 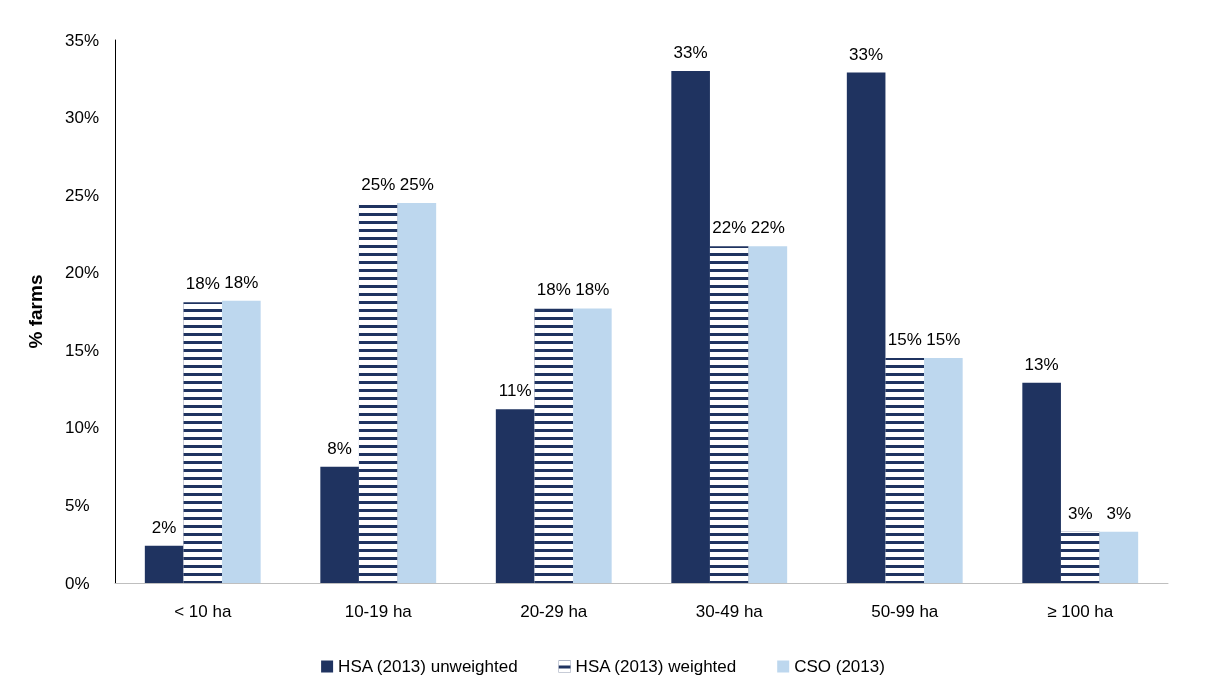 I want to click on data-label: 8%, so click(x=339, y=448).